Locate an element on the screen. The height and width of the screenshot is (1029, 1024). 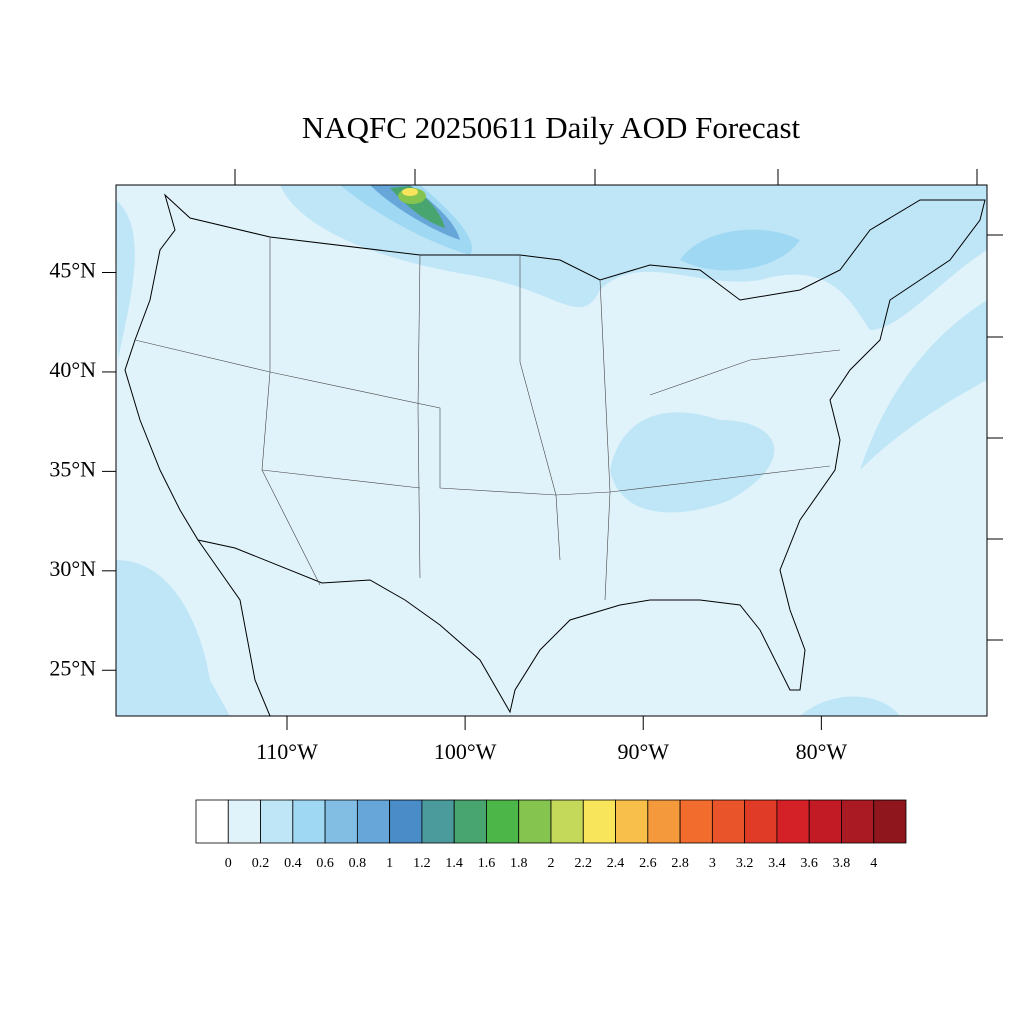
x-tick-label: 80°W is located at coordinates (822, 751).